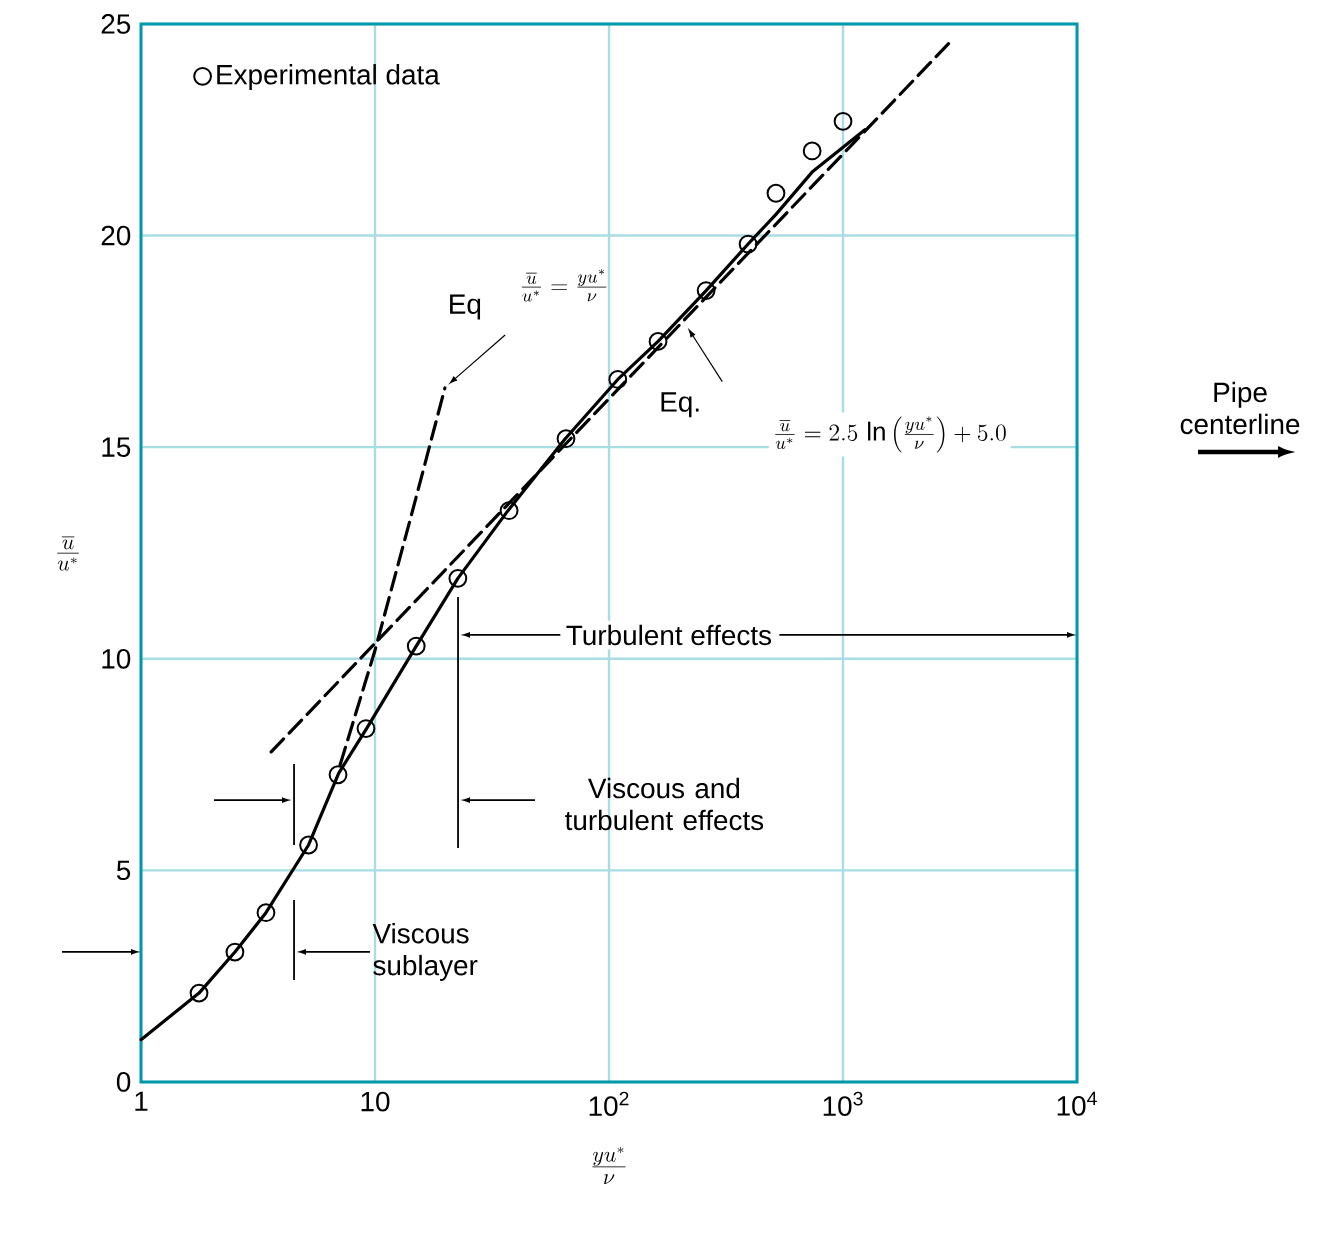  What do you see at coordinates (141, 1101) in the screenshot?
I see `x-tick-label: 1` at bounding box center [141, 1101].